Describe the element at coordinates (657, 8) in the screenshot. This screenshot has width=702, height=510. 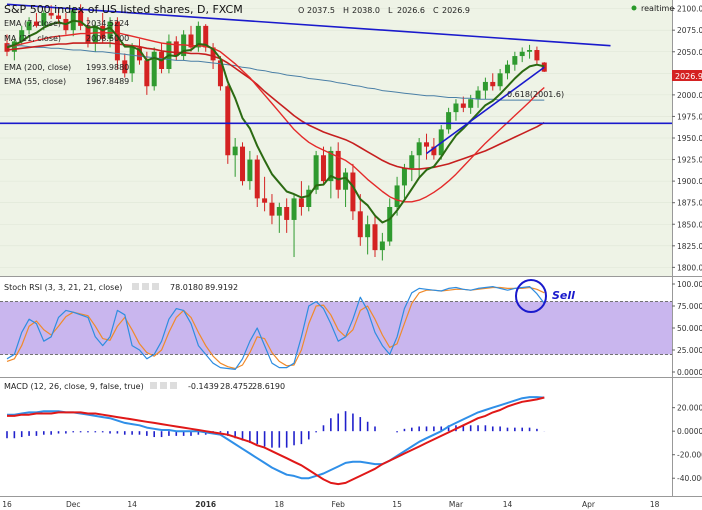
I see `realtime-label: realtime` at that location.